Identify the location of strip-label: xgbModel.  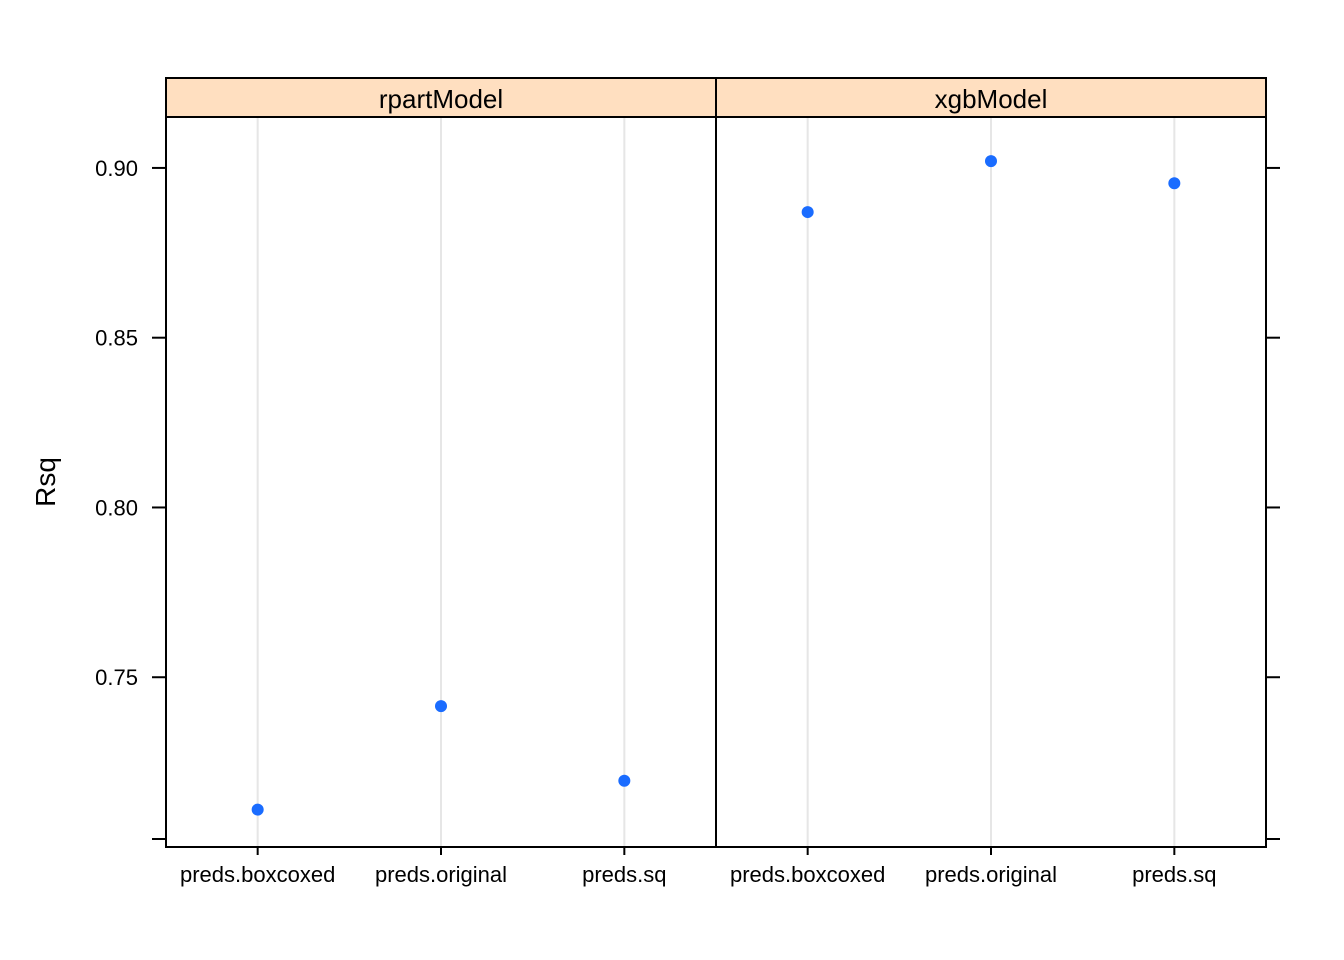
(991, 99).